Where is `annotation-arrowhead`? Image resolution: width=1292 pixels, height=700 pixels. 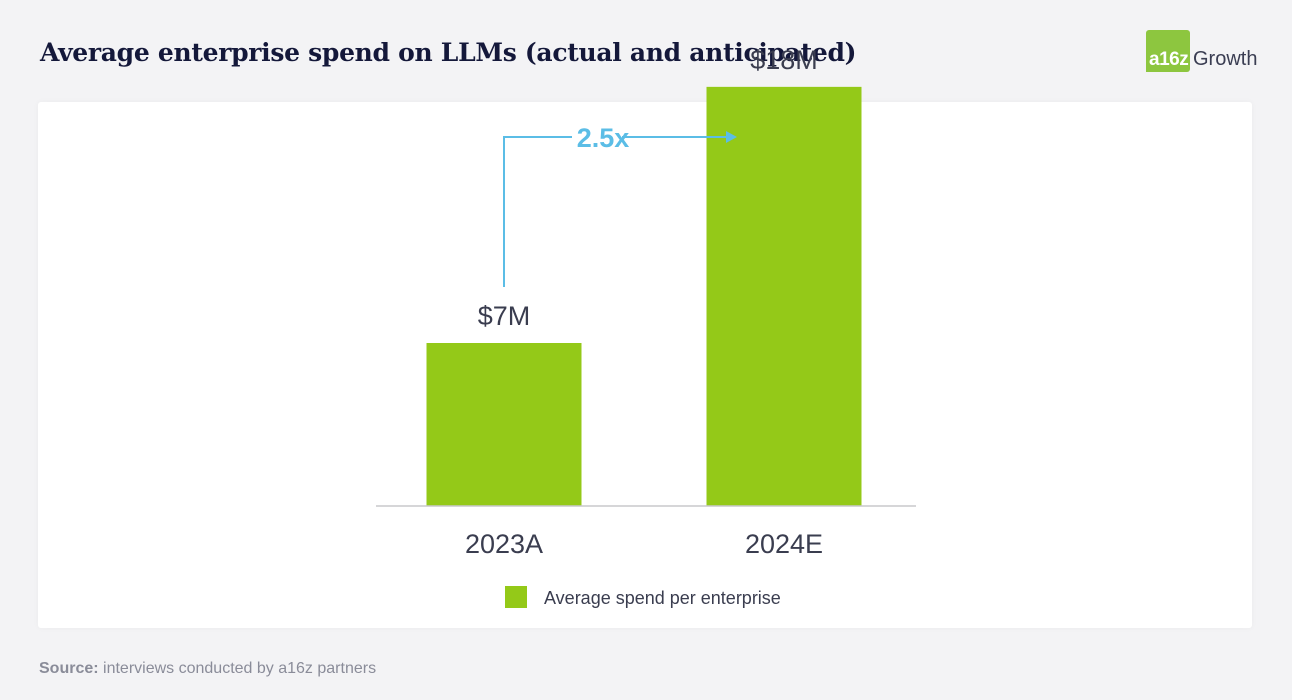 annotation-arrowhead is located at coordinates (731, 137).